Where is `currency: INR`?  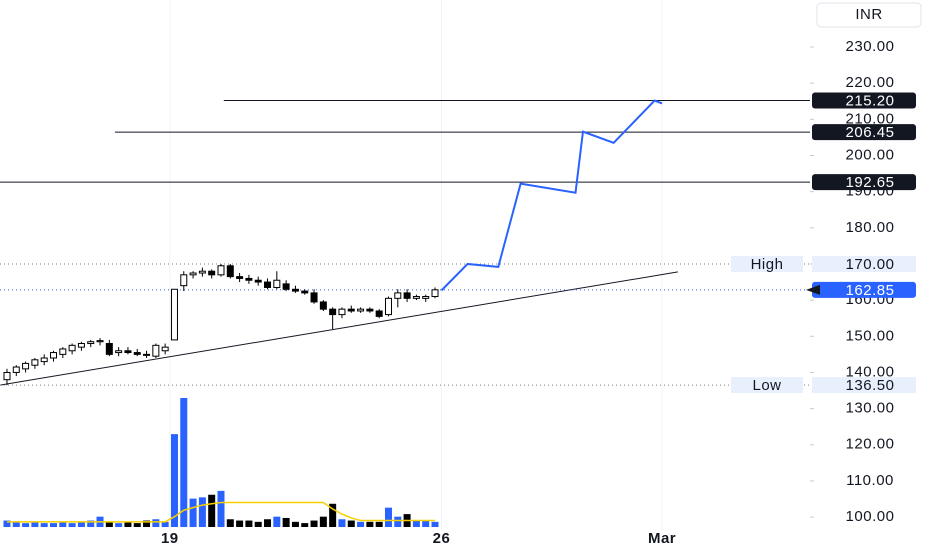
currency: INR is located at coordinates (868, 14).